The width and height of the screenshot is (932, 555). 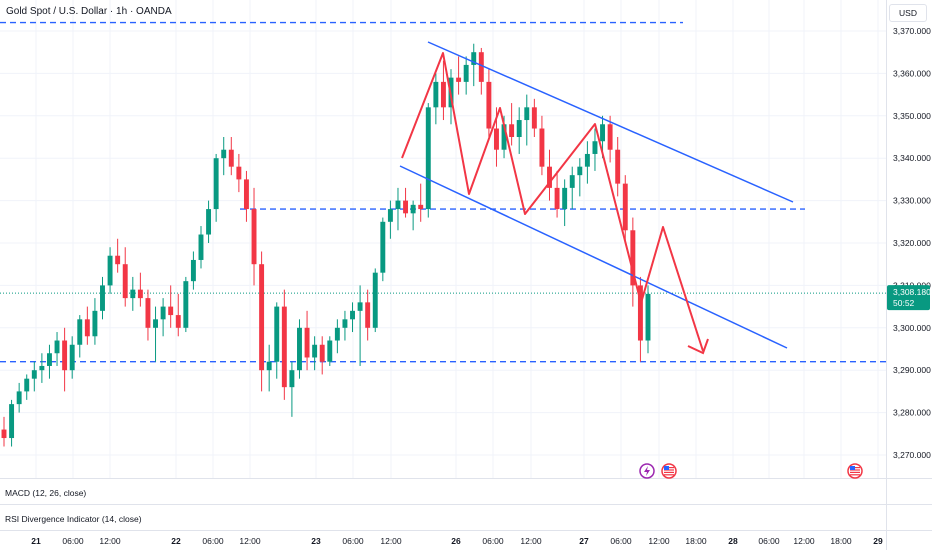 What do you see at coordinates (316, 541) in the screenshot?
I see `time-axis-label: 23` at bounding box center [316, 541].